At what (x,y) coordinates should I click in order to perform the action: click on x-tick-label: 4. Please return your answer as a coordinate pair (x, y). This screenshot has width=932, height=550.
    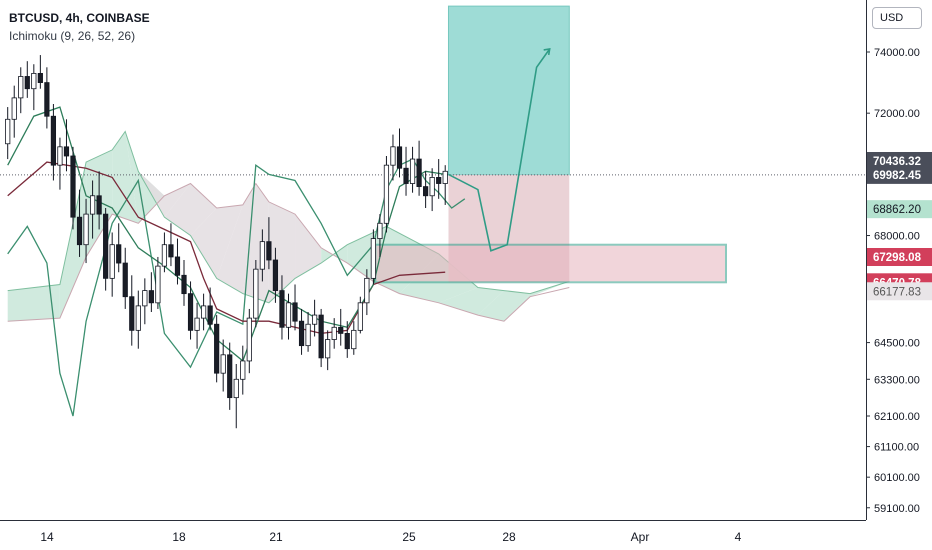
    Looking at the image, I should click on (738, 537).